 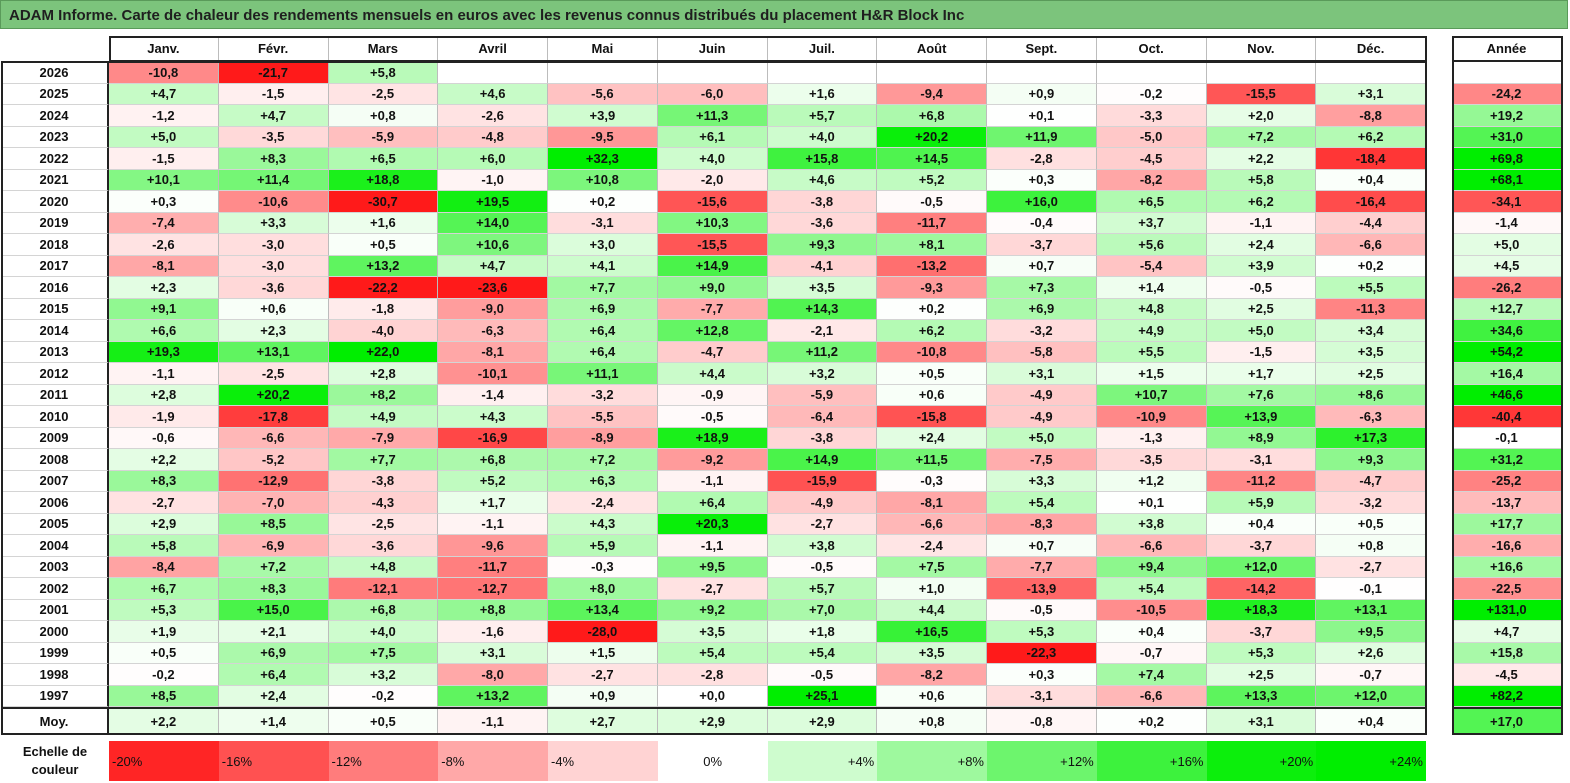 I want to click on heatmap-cell: -9,6, so click(x=493, y=546).